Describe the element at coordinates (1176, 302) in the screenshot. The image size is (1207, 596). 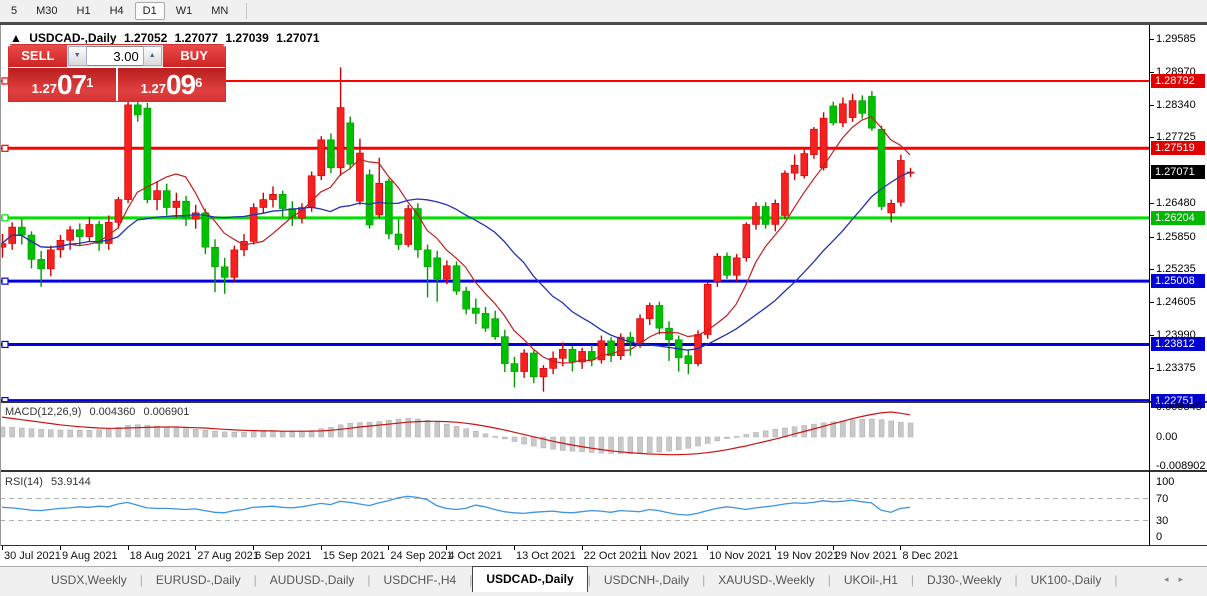
I see `price-axis-label: 1.24605` at that location.